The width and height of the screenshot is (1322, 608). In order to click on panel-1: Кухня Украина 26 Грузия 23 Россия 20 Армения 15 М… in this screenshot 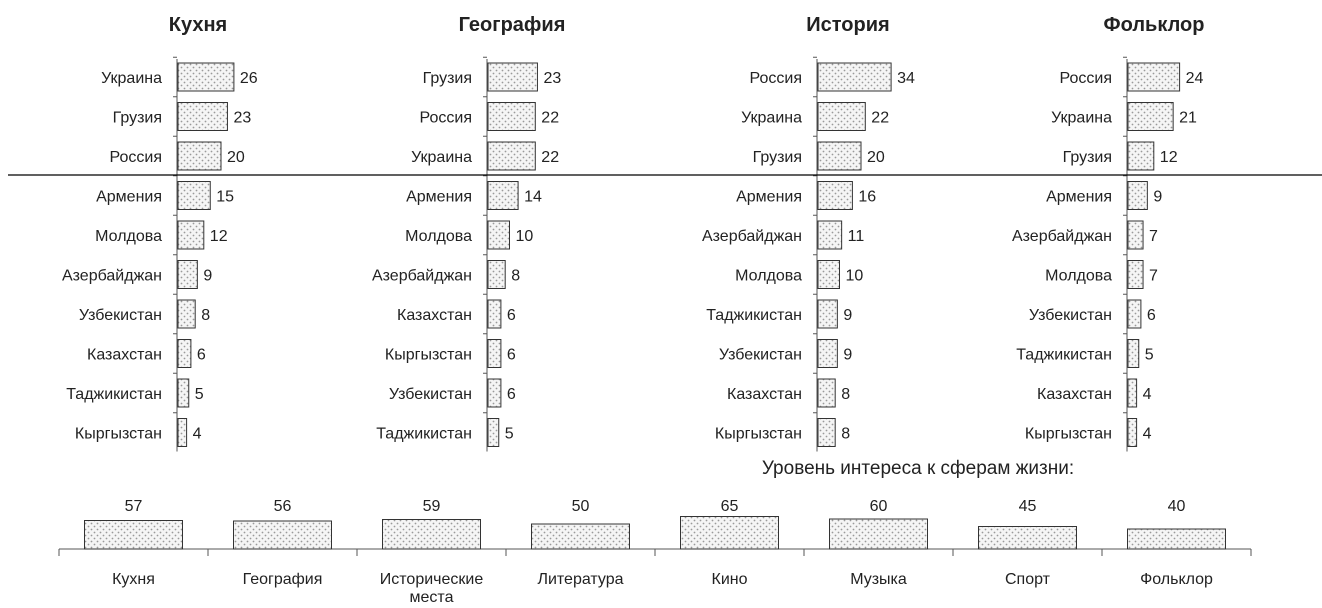, I will do `click(160, 233)`.